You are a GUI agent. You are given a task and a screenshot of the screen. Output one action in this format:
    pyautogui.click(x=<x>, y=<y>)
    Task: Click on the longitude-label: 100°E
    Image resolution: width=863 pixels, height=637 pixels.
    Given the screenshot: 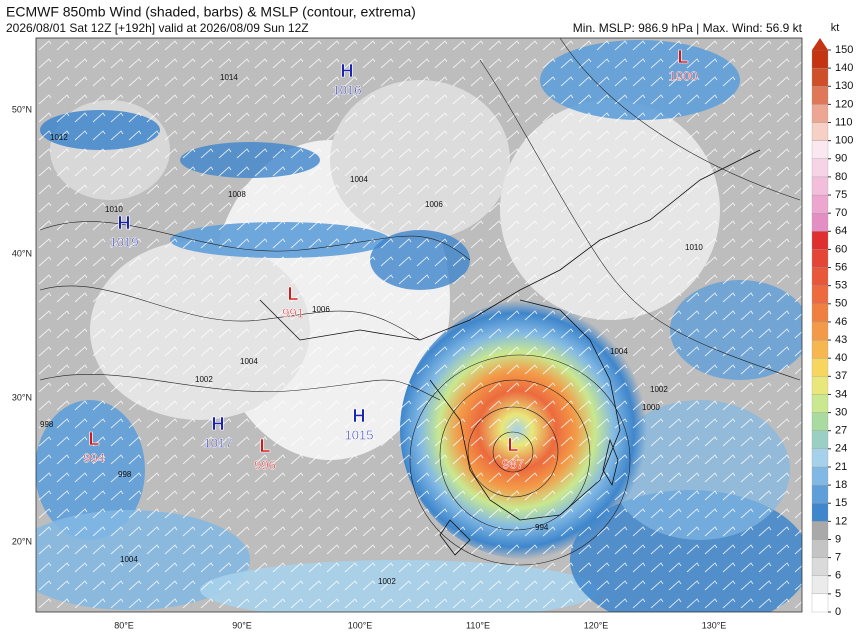 What is the action you would take?
    pyautogui.click(x=360, y=625)
    